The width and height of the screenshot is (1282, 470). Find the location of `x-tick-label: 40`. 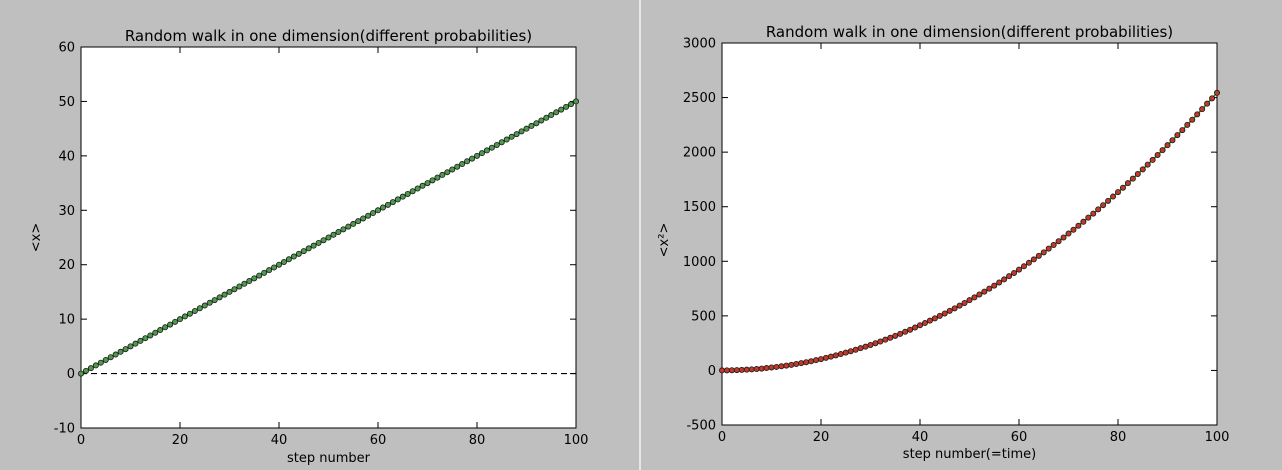

x-tick-label: 40 is located at coordinates (920, 437).